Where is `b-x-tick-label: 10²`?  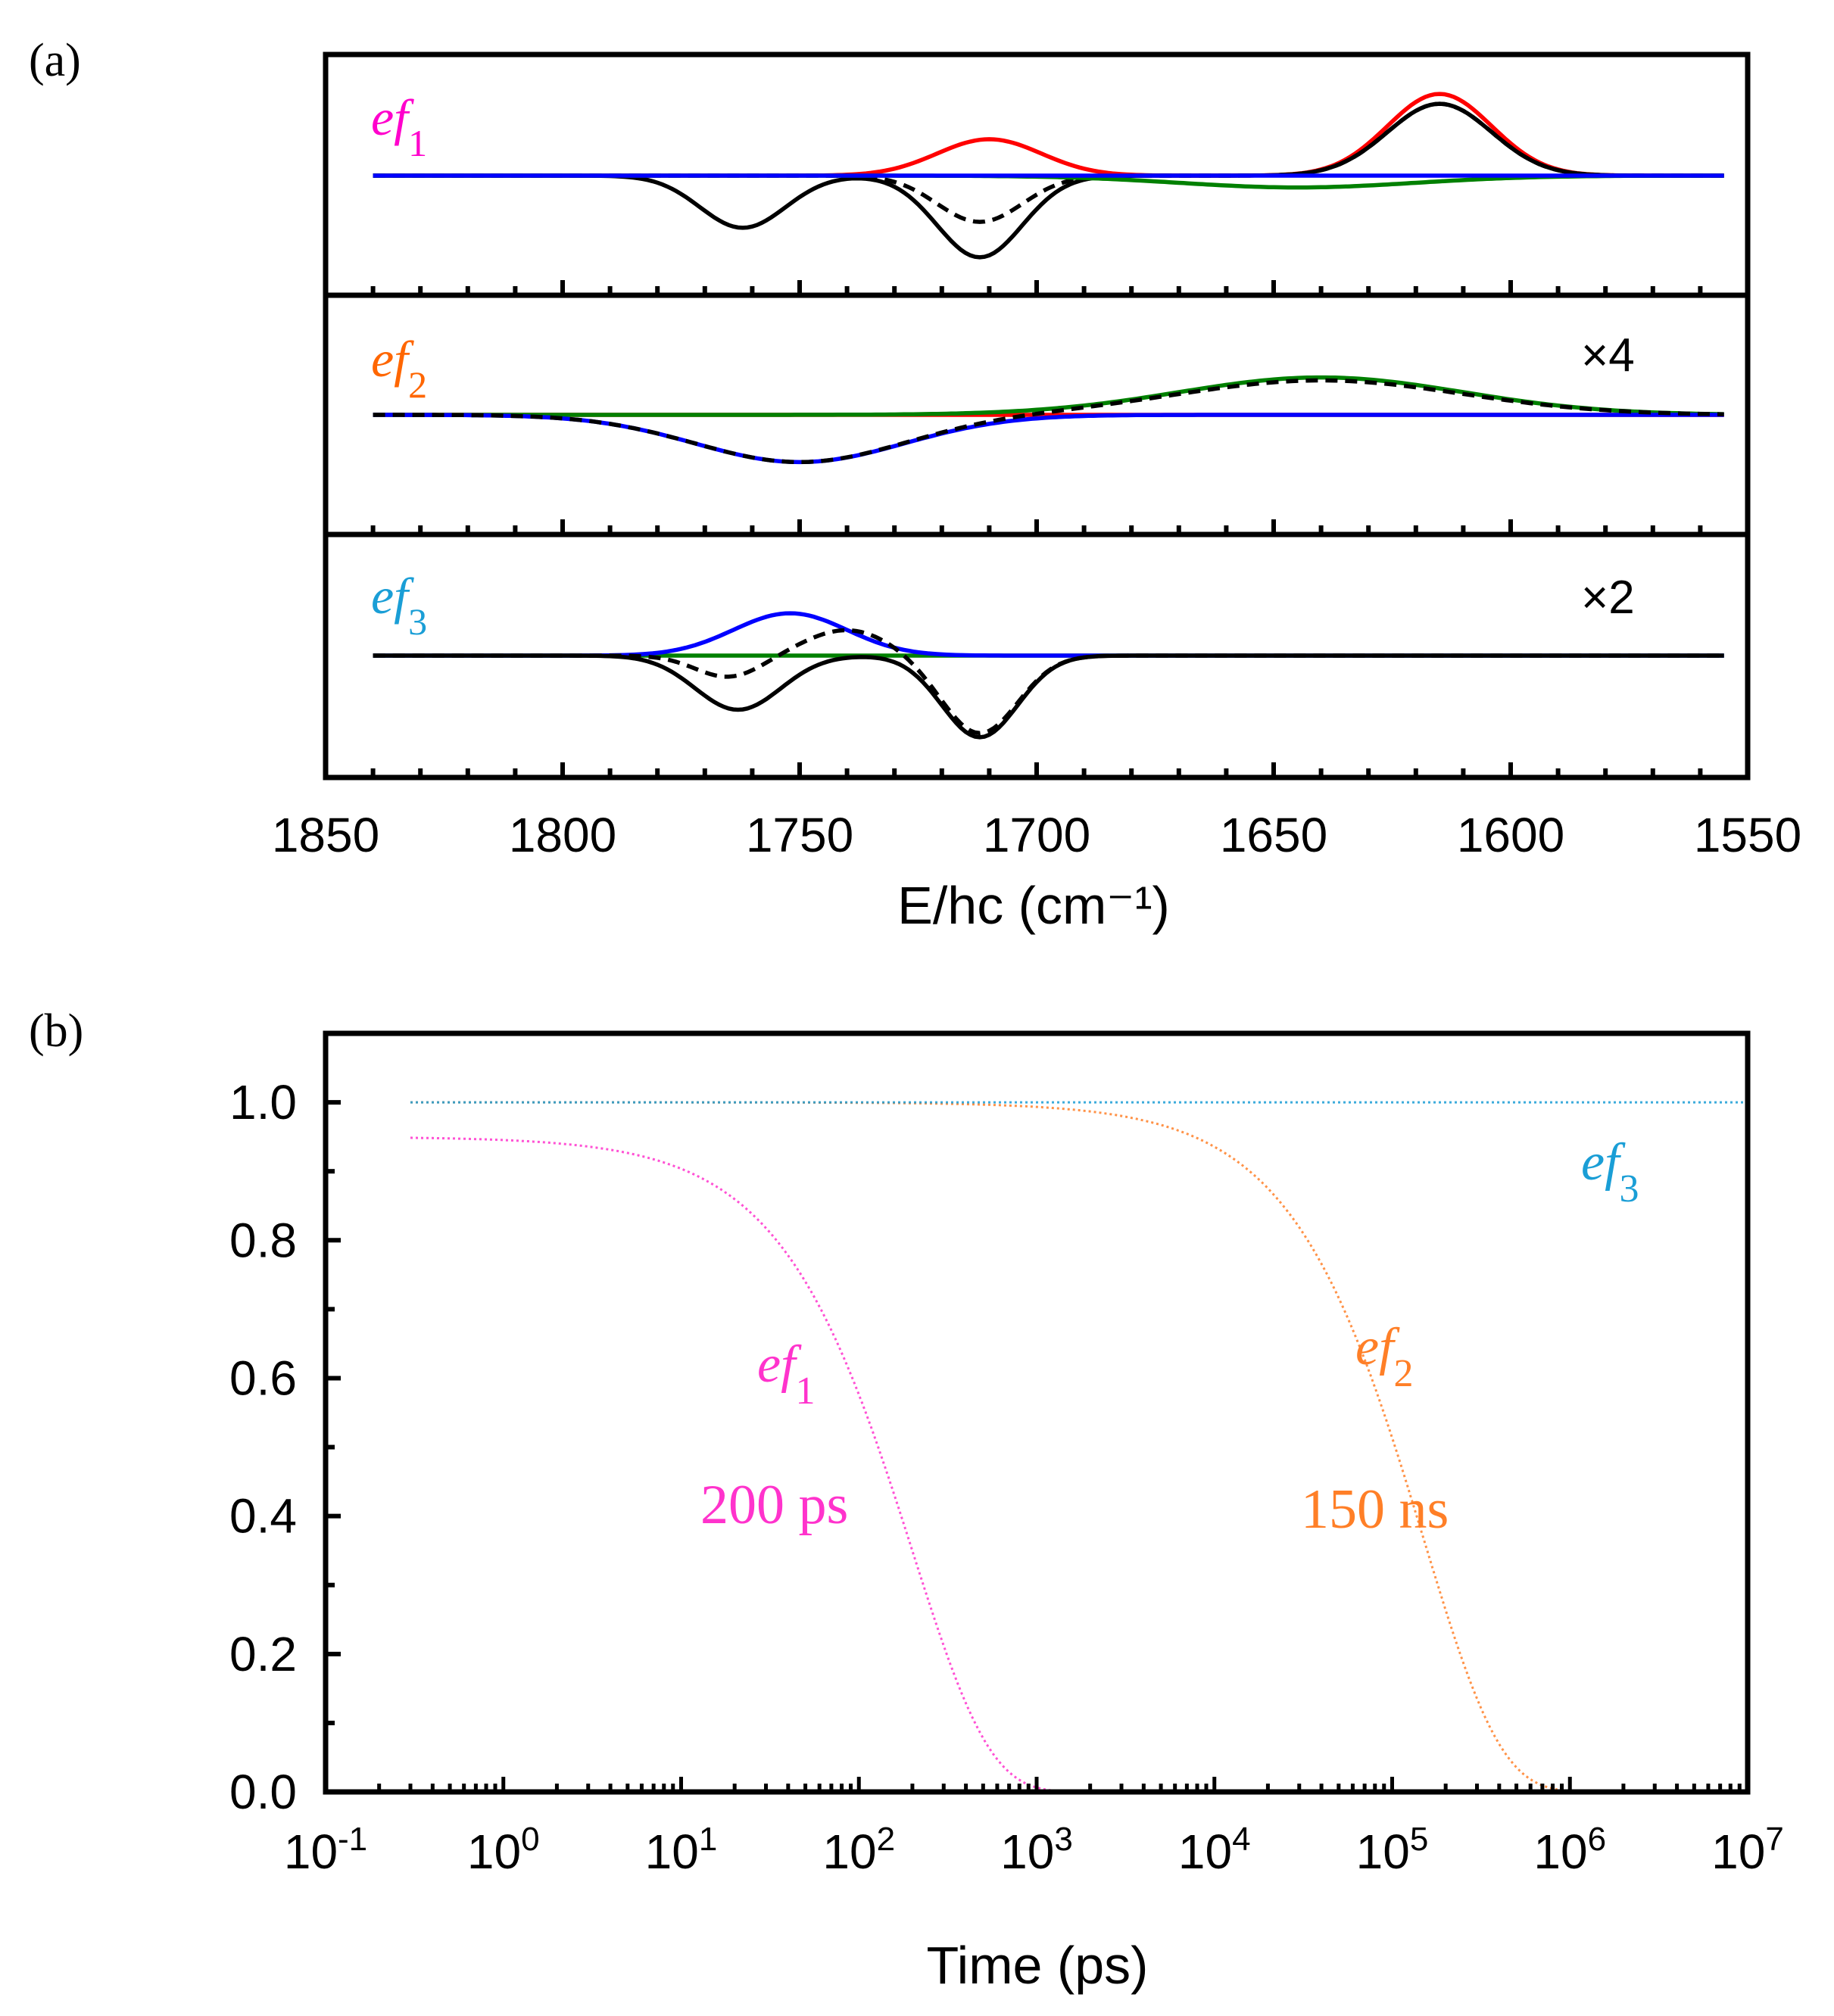 b-x-tick-label: 10² is located at coordinates (858, 1851).